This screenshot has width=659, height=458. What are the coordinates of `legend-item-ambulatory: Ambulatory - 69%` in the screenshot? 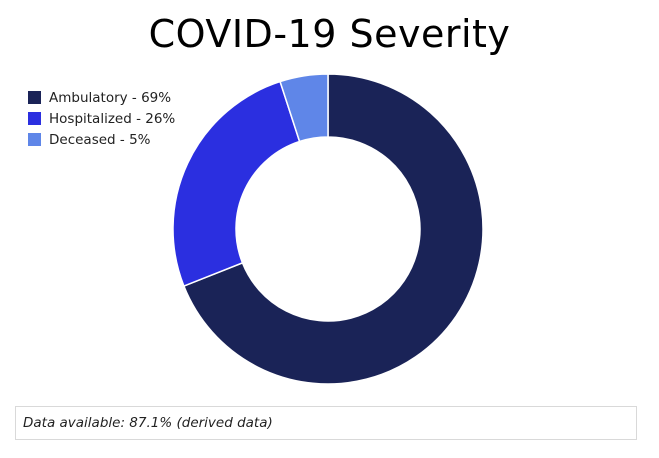 It's located at (101, 97).